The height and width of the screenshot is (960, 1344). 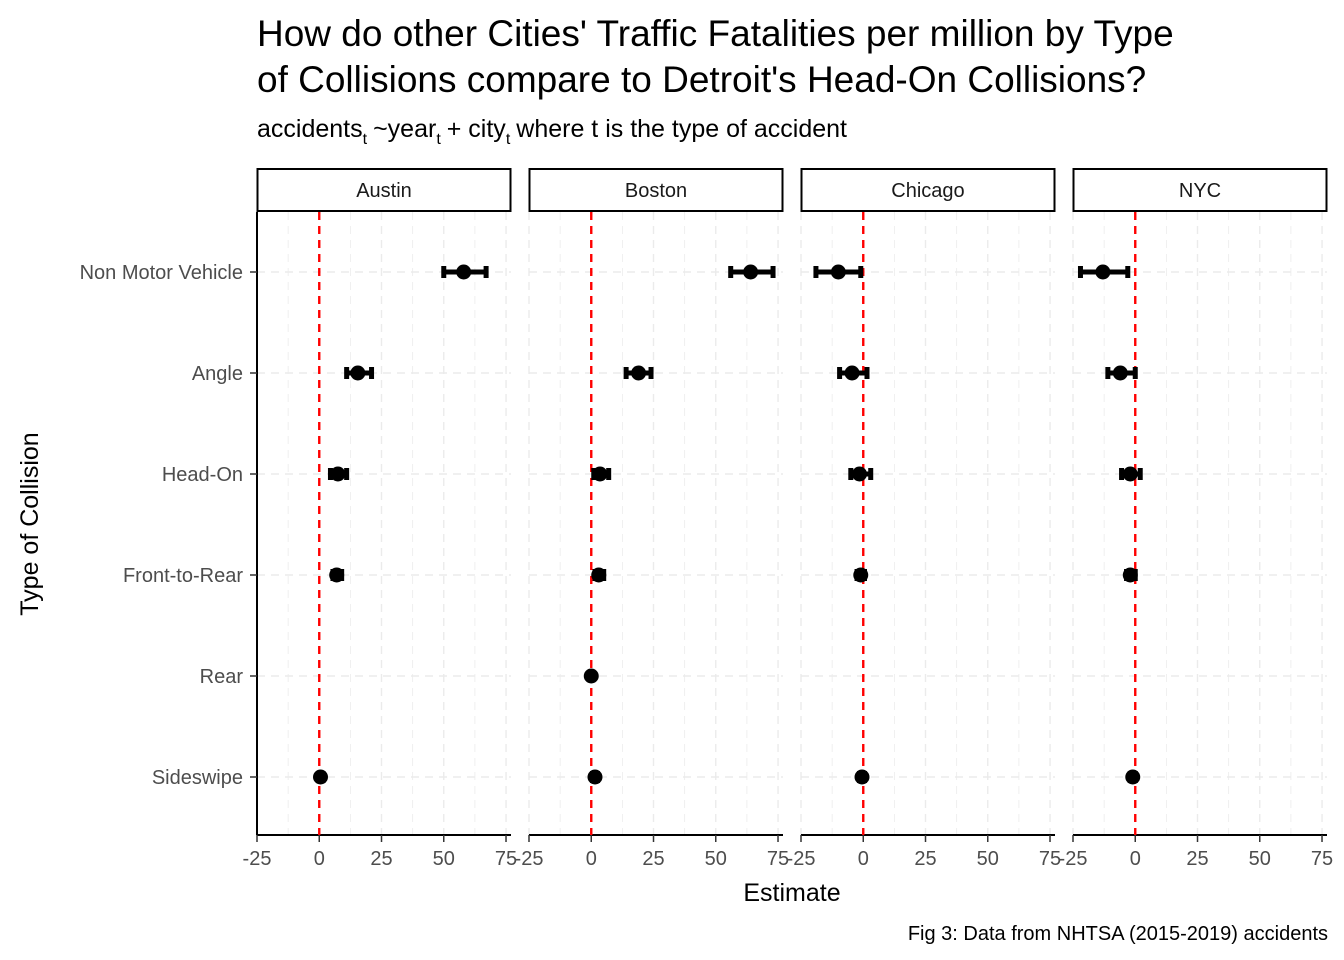 I want to click on strip-label-austin: Austin, so click(x=384, y=191).